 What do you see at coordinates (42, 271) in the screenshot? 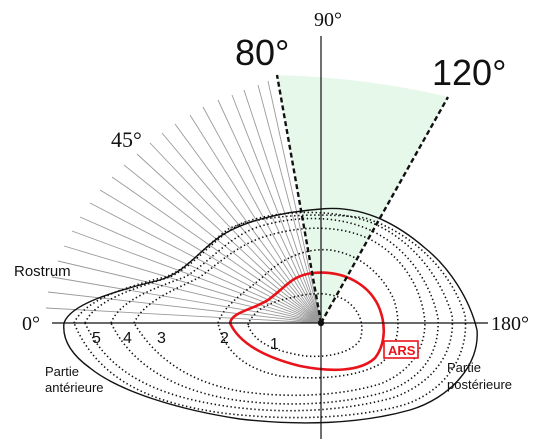
I see `rostrum-label: Rostrum` at bounding box center [42, 271].